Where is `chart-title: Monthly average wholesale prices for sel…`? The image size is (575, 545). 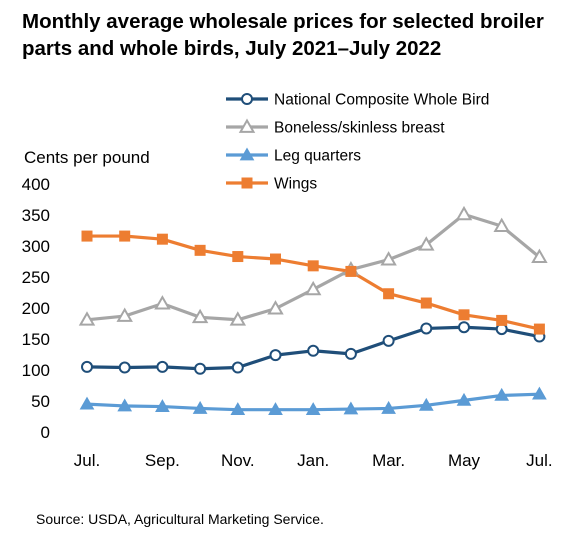
chart-title: Monthly average wholesale prices for sel… is located at coordinates (283, 35).